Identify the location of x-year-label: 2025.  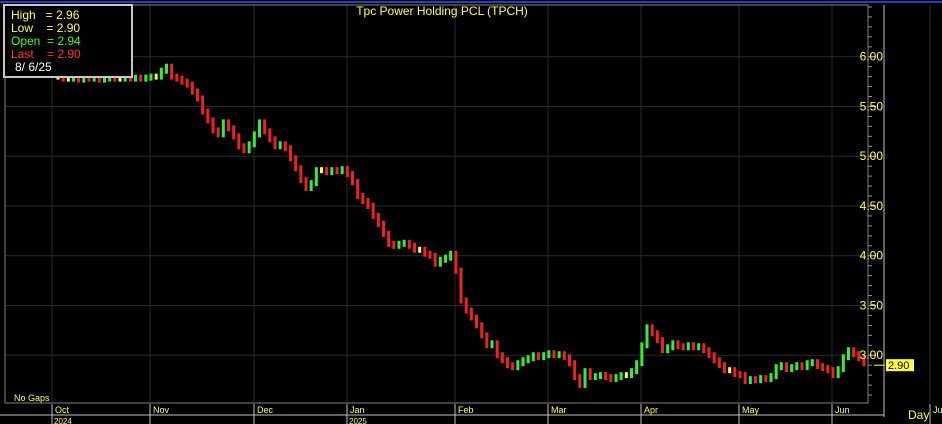
(358, 420).